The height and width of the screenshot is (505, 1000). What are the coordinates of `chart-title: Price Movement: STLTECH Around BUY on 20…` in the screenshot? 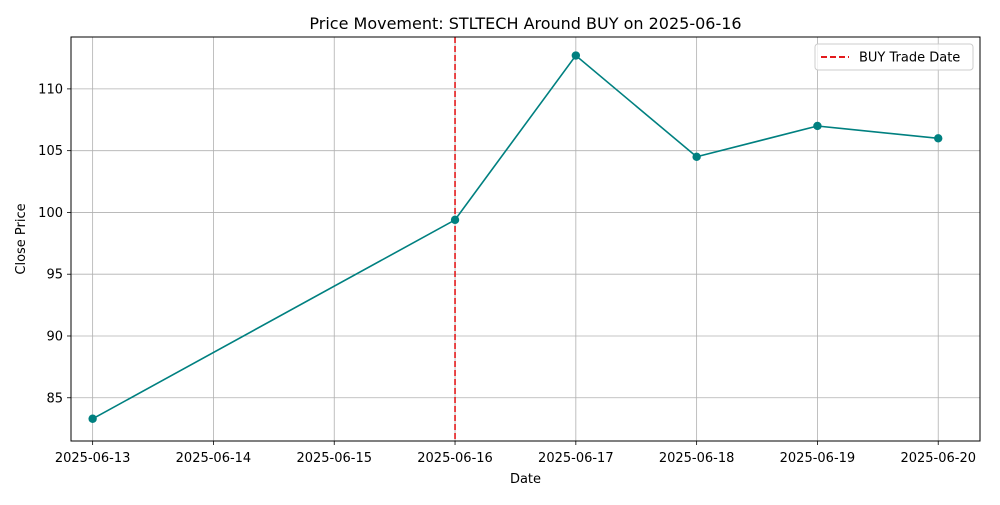 It's located at (525, 23).